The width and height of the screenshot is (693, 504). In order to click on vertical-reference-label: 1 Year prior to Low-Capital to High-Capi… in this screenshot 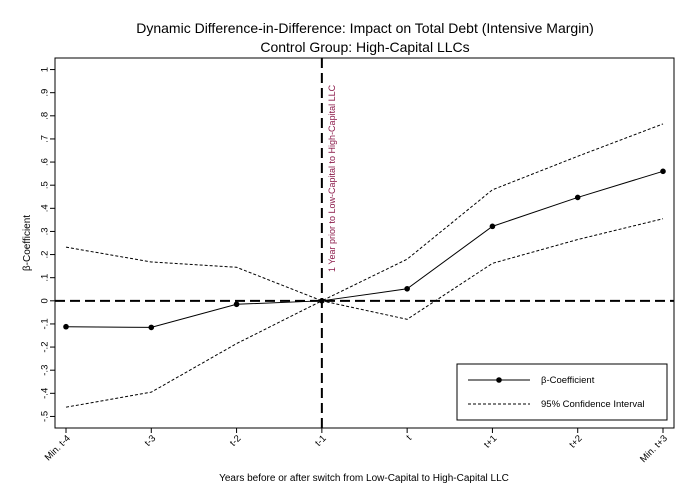, I will do `click(332, 178)`.